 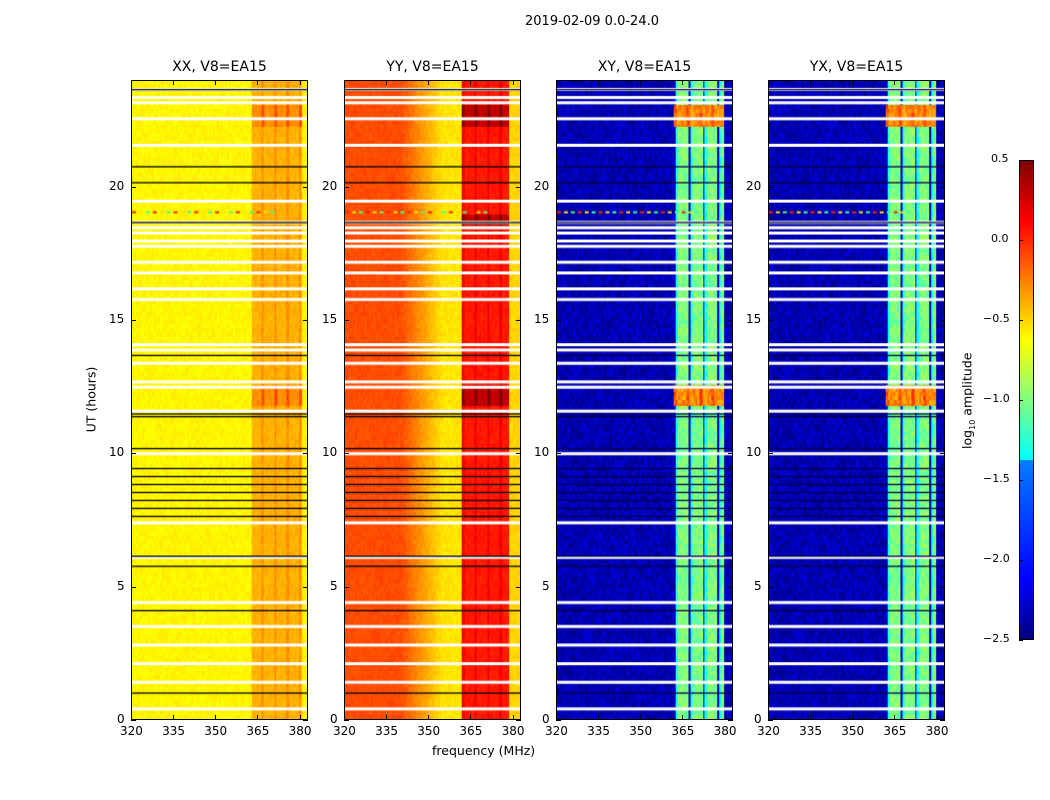 I want to click on colorbar-tick-label: −0.5, so click(x=996, y=318).